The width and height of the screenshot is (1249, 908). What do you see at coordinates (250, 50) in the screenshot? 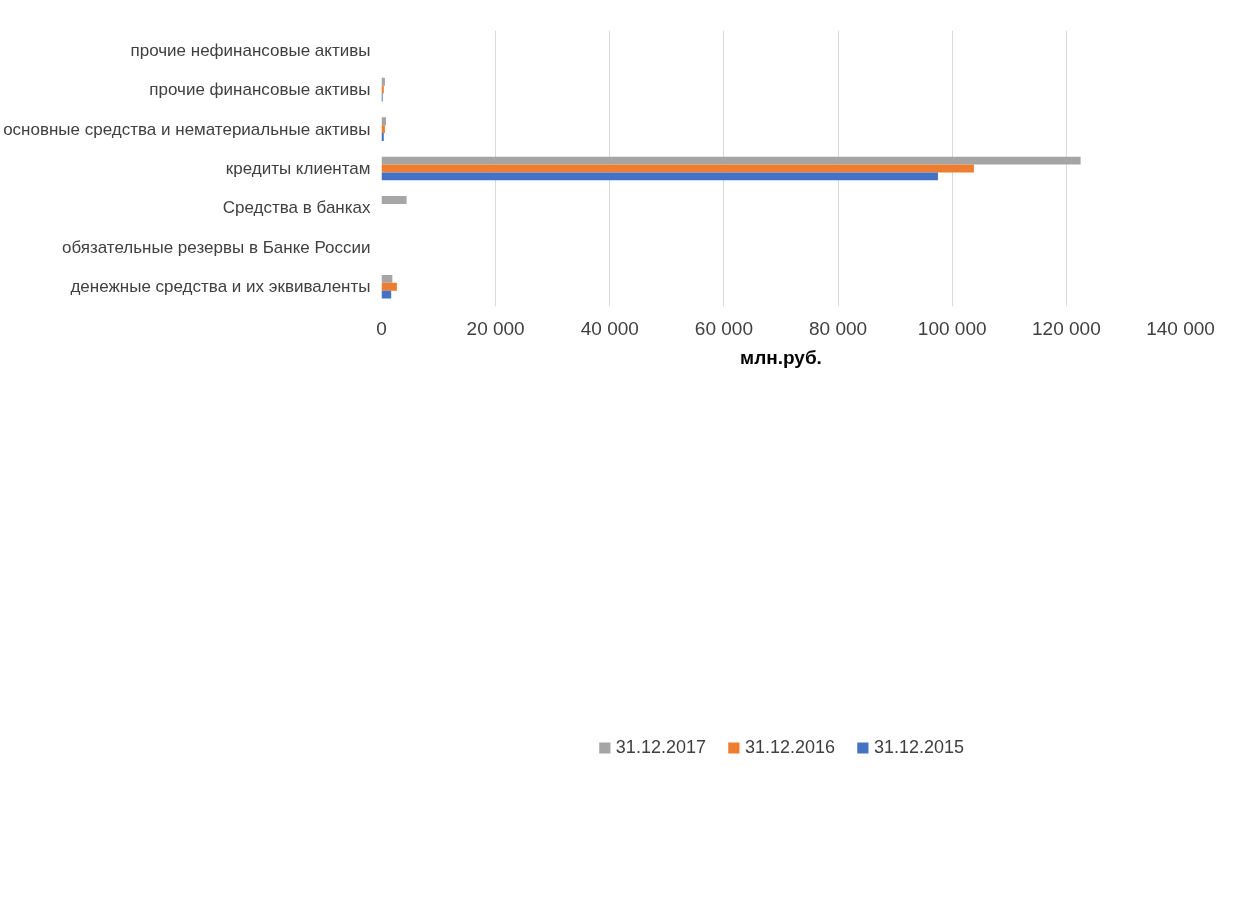
I see `y-tick-label: прочие нефинансовые активы` at bounding box center [250, 50].